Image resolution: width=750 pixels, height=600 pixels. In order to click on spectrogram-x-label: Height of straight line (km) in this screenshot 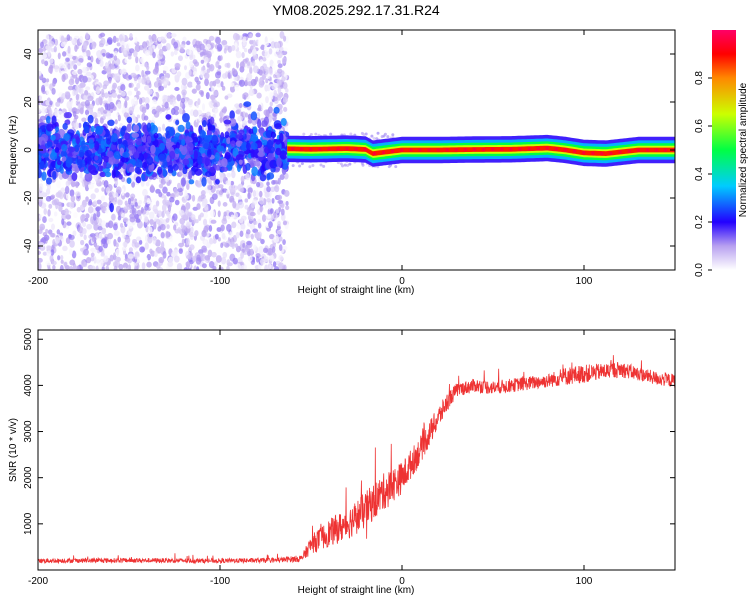, I will do `click(356, 290)`.